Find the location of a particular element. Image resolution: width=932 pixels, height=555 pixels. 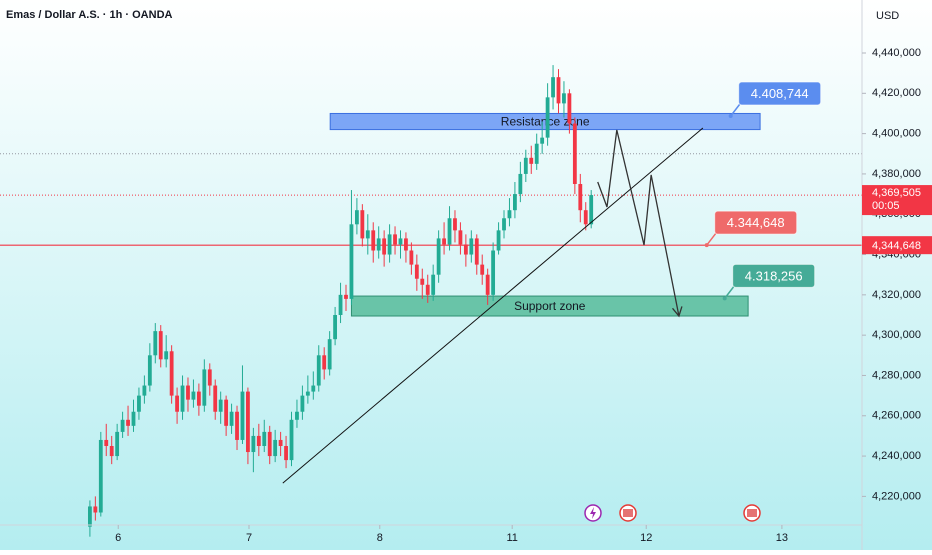

y-tick-label: 4,320,000 is located at coordinates (896, 295).